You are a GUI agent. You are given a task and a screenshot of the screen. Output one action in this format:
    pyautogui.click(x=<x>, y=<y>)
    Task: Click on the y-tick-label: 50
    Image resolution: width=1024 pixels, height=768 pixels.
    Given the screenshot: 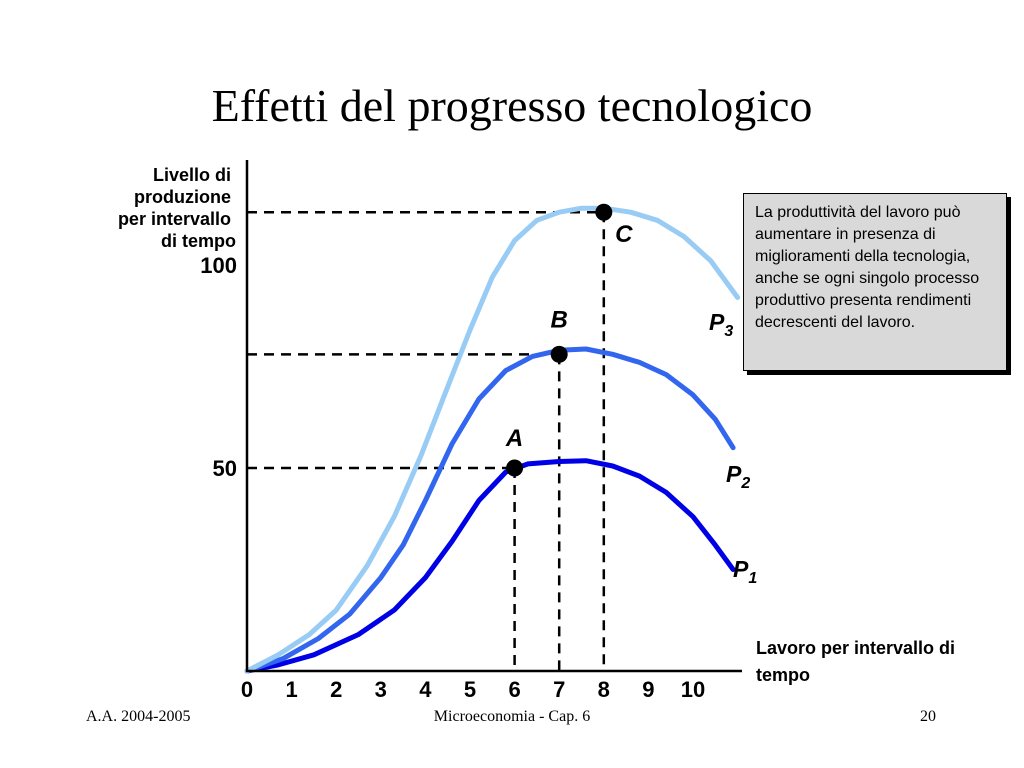 What is the action you would take?
    pyautogui.click(x=225, y=468)
    